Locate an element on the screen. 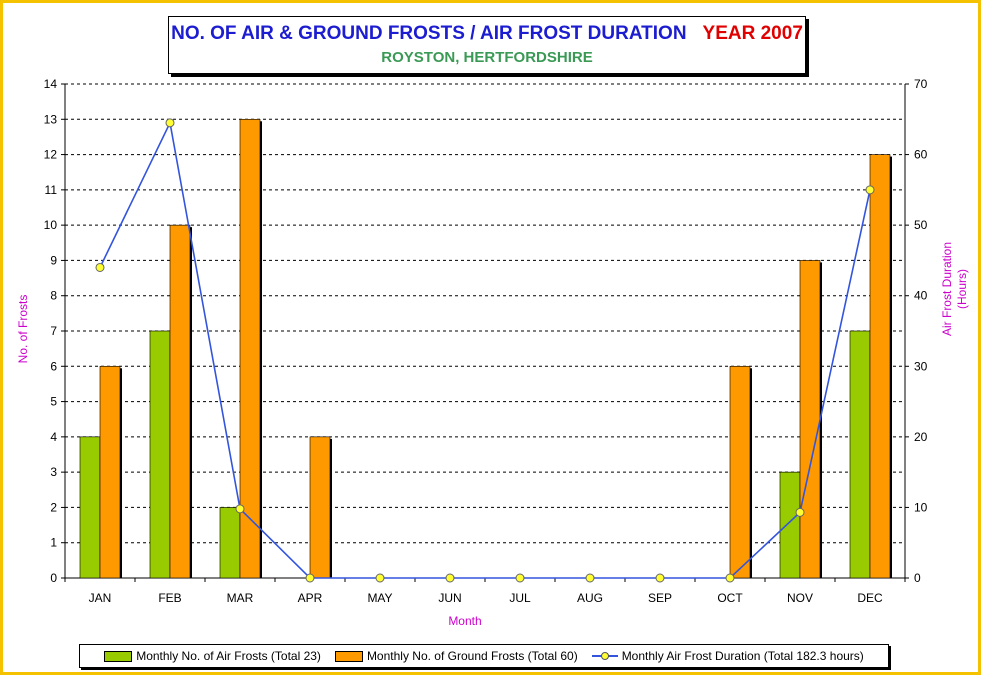 This screenshot has width=981, height=675. legend-item-ground-frosts: Monthly No. of Ground Frosts (Total 60) is located at coordinates (456, 656).